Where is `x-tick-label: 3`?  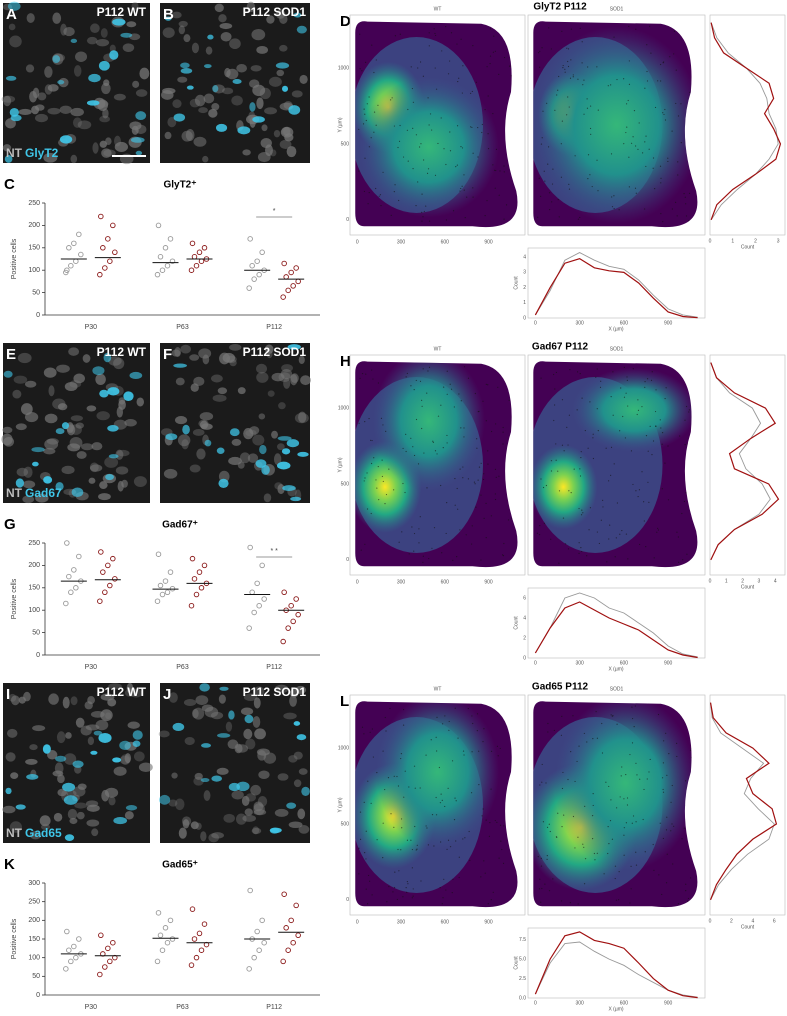
x-tick-label: 3 is located at coordinates (778, 241).